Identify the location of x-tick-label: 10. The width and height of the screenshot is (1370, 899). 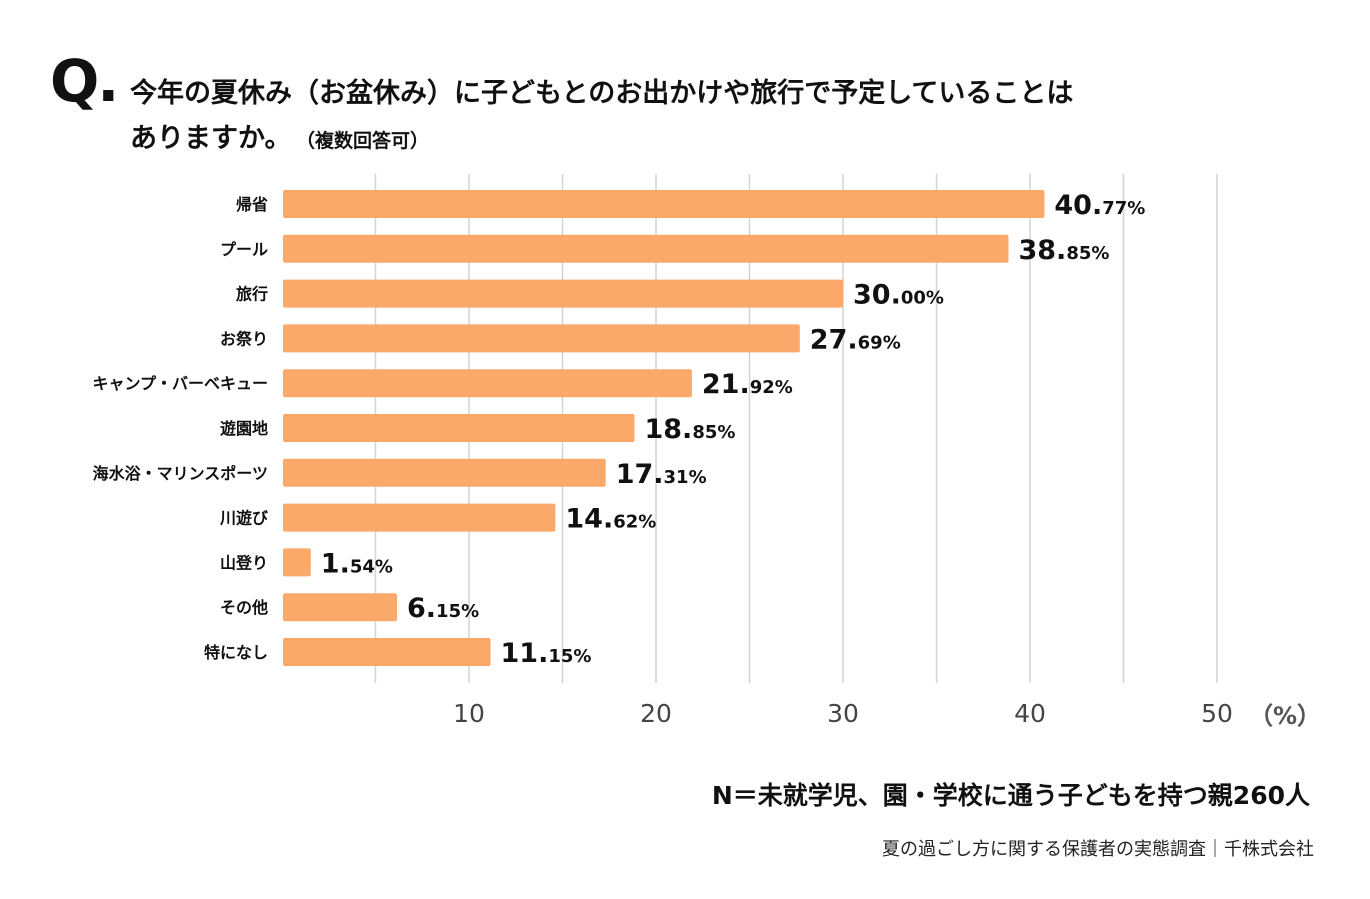
(469, 713).